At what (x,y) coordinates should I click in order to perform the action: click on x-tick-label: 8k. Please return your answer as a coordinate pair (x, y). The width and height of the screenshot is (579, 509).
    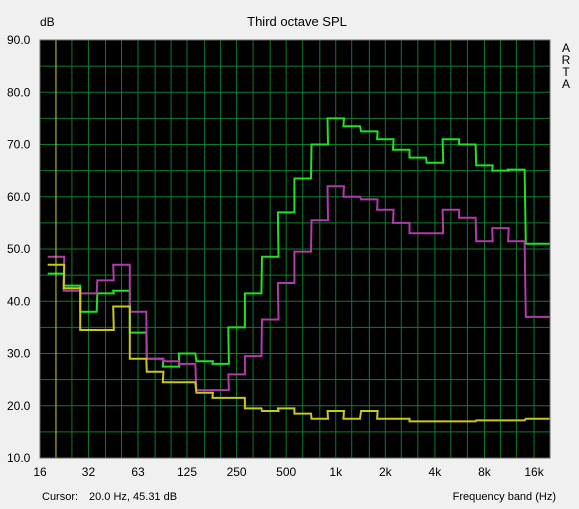
    Looking at the image, I should click on (485, 472).